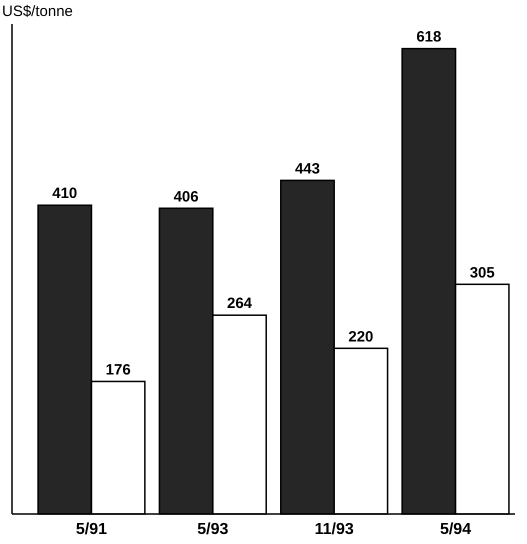 The width and height of the screenshot is (527, 544). Describe the element at coordinates (240, 303) in the screenshot. I see `data-label: 264` at that location.